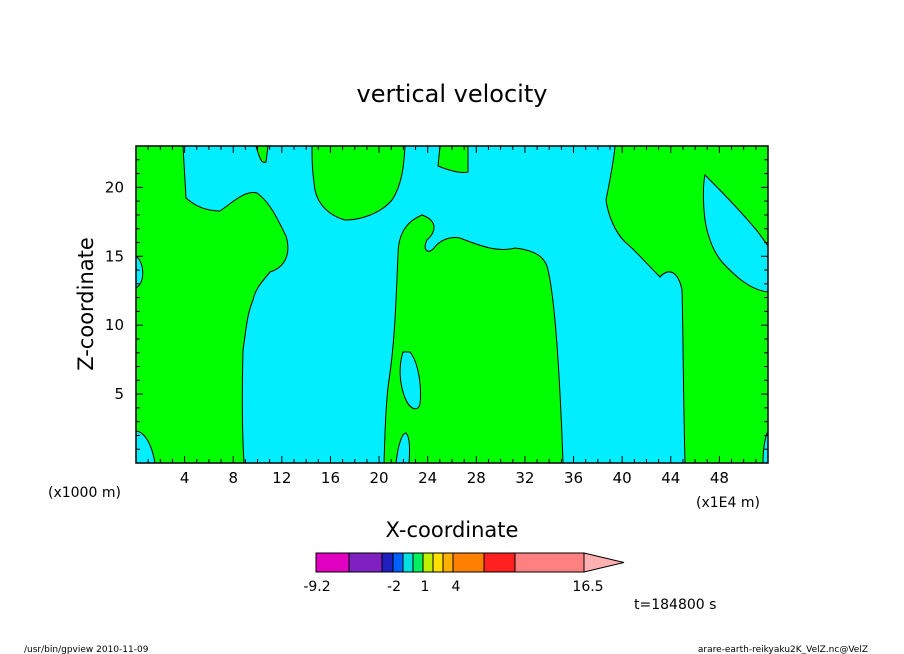  Describe the element at coordinates (622, 478) in the screenshot. I see `x-tick-label: 40` at that location.